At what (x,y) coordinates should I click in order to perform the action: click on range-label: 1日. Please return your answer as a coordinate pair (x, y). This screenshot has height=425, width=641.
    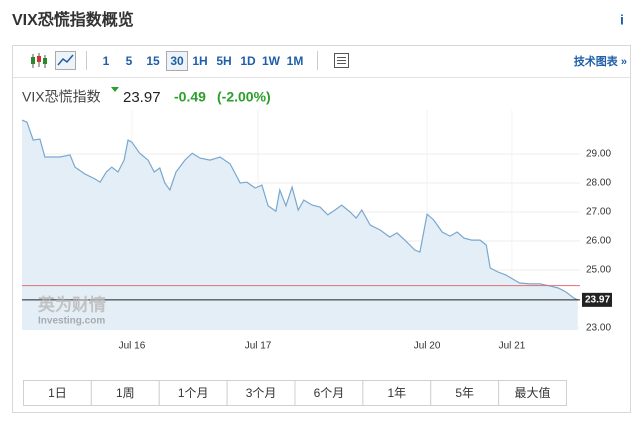
    Looking at the image, I should click on (57, 393).